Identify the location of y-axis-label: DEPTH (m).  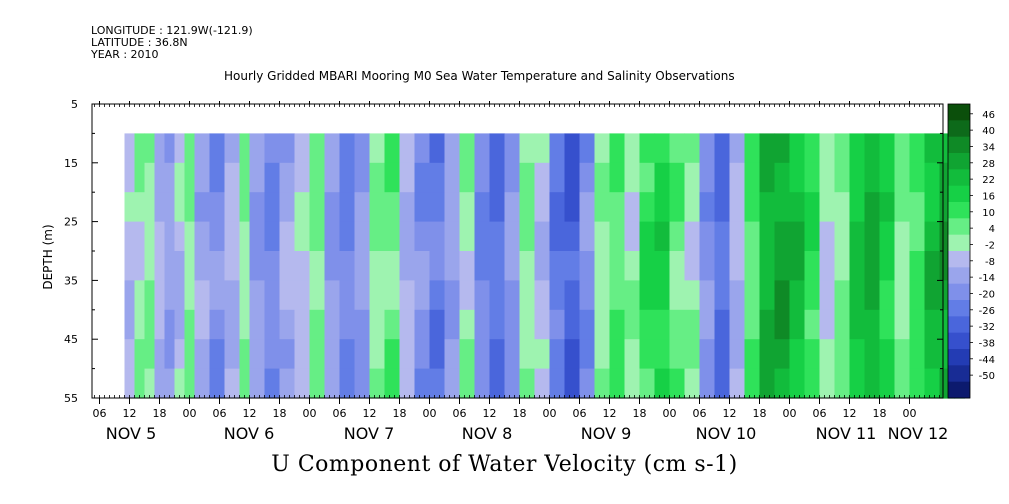
(48, 256).